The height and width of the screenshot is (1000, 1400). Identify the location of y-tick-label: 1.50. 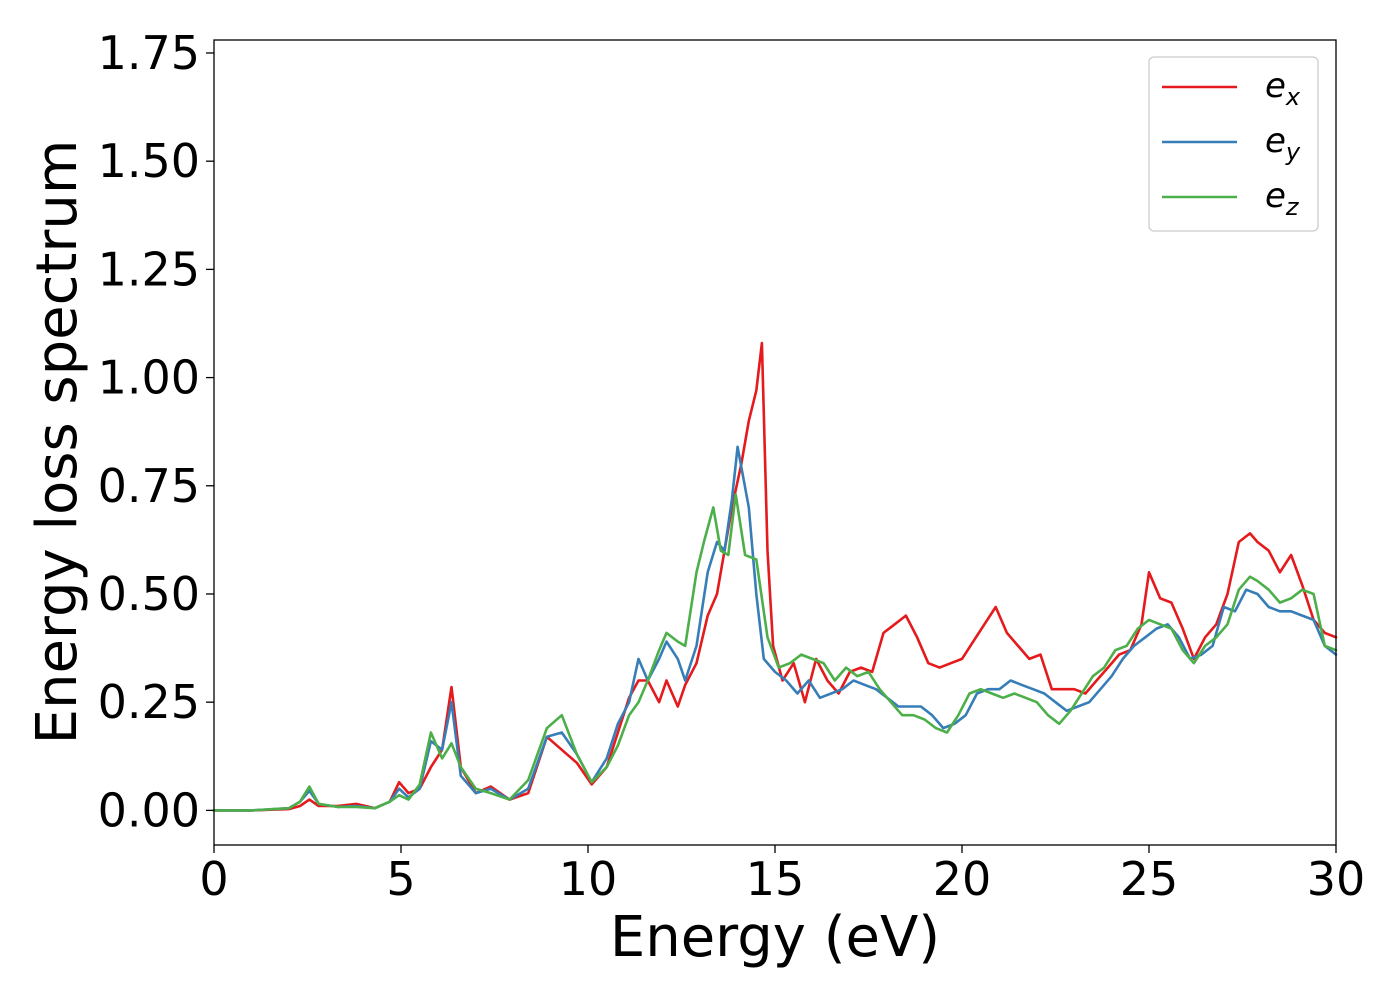
(149, 161).